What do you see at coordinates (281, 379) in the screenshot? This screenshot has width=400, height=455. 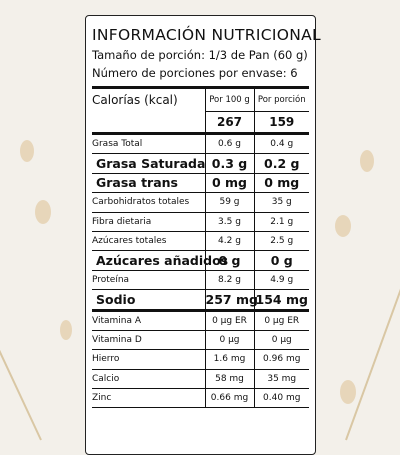 I see `cell: 35 mg` at bounding box center [281, 379].